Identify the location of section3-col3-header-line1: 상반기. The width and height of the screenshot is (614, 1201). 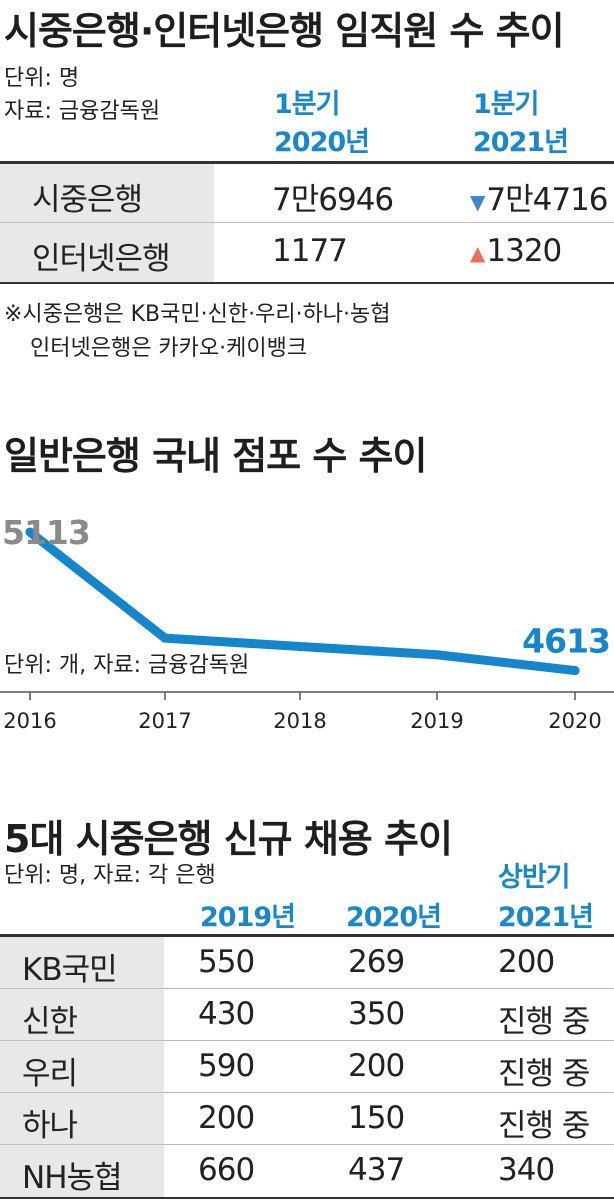
(534, 877).